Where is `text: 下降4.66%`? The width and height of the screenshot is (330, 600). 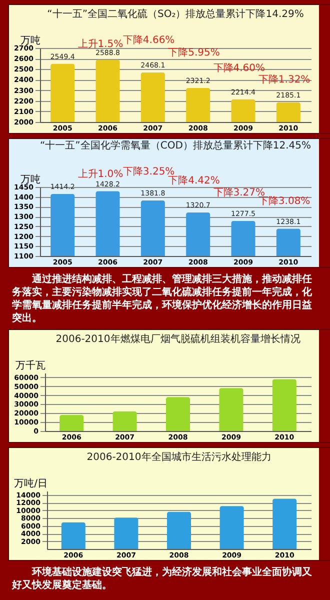 text: 下降4.66% is located at coordinates (148, 40).